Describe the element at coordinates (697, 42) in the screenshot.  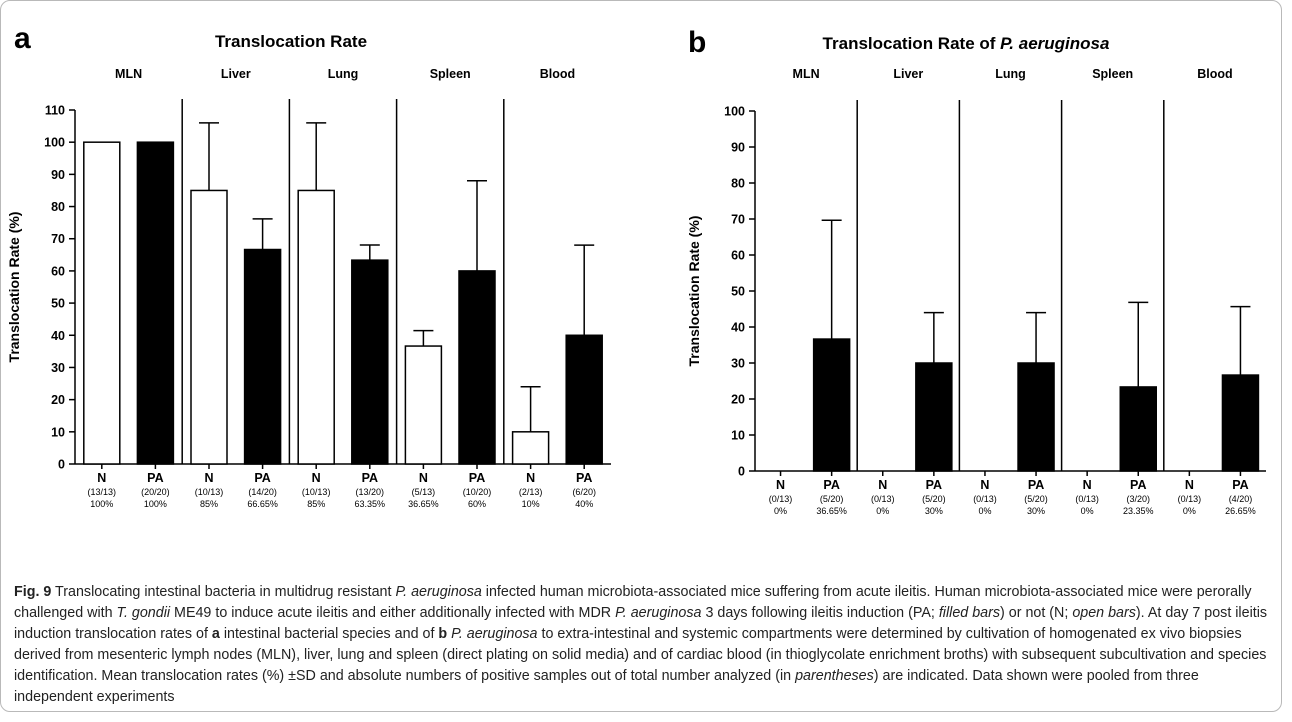
I see `panel-b-letter: b` at that location.